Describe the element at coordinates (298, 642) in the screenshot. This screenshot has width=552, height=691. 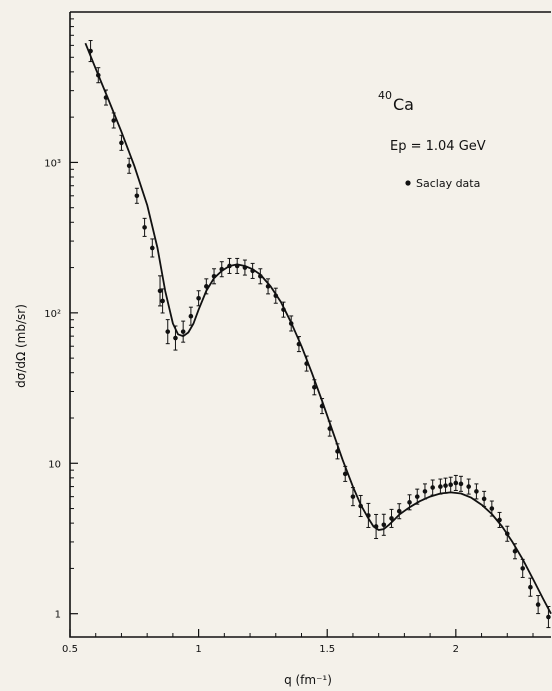
I see `x-axis-ticks: 0.5 1 1.5 2` at that location.